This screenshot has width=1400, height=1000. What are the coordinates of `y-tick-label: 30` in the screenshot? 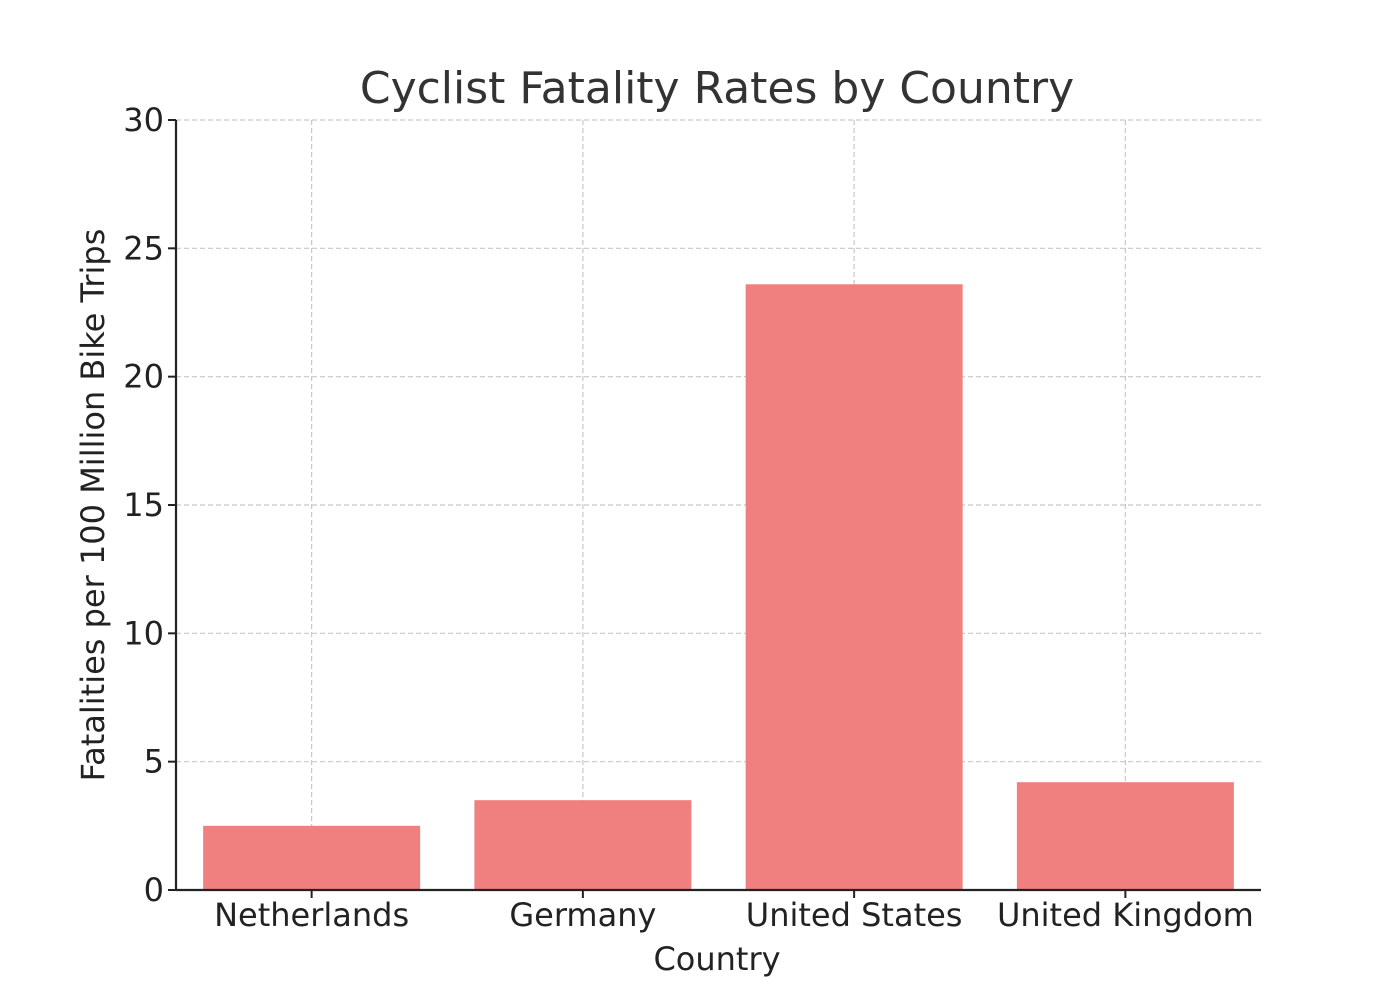 It's located at (143, 120).